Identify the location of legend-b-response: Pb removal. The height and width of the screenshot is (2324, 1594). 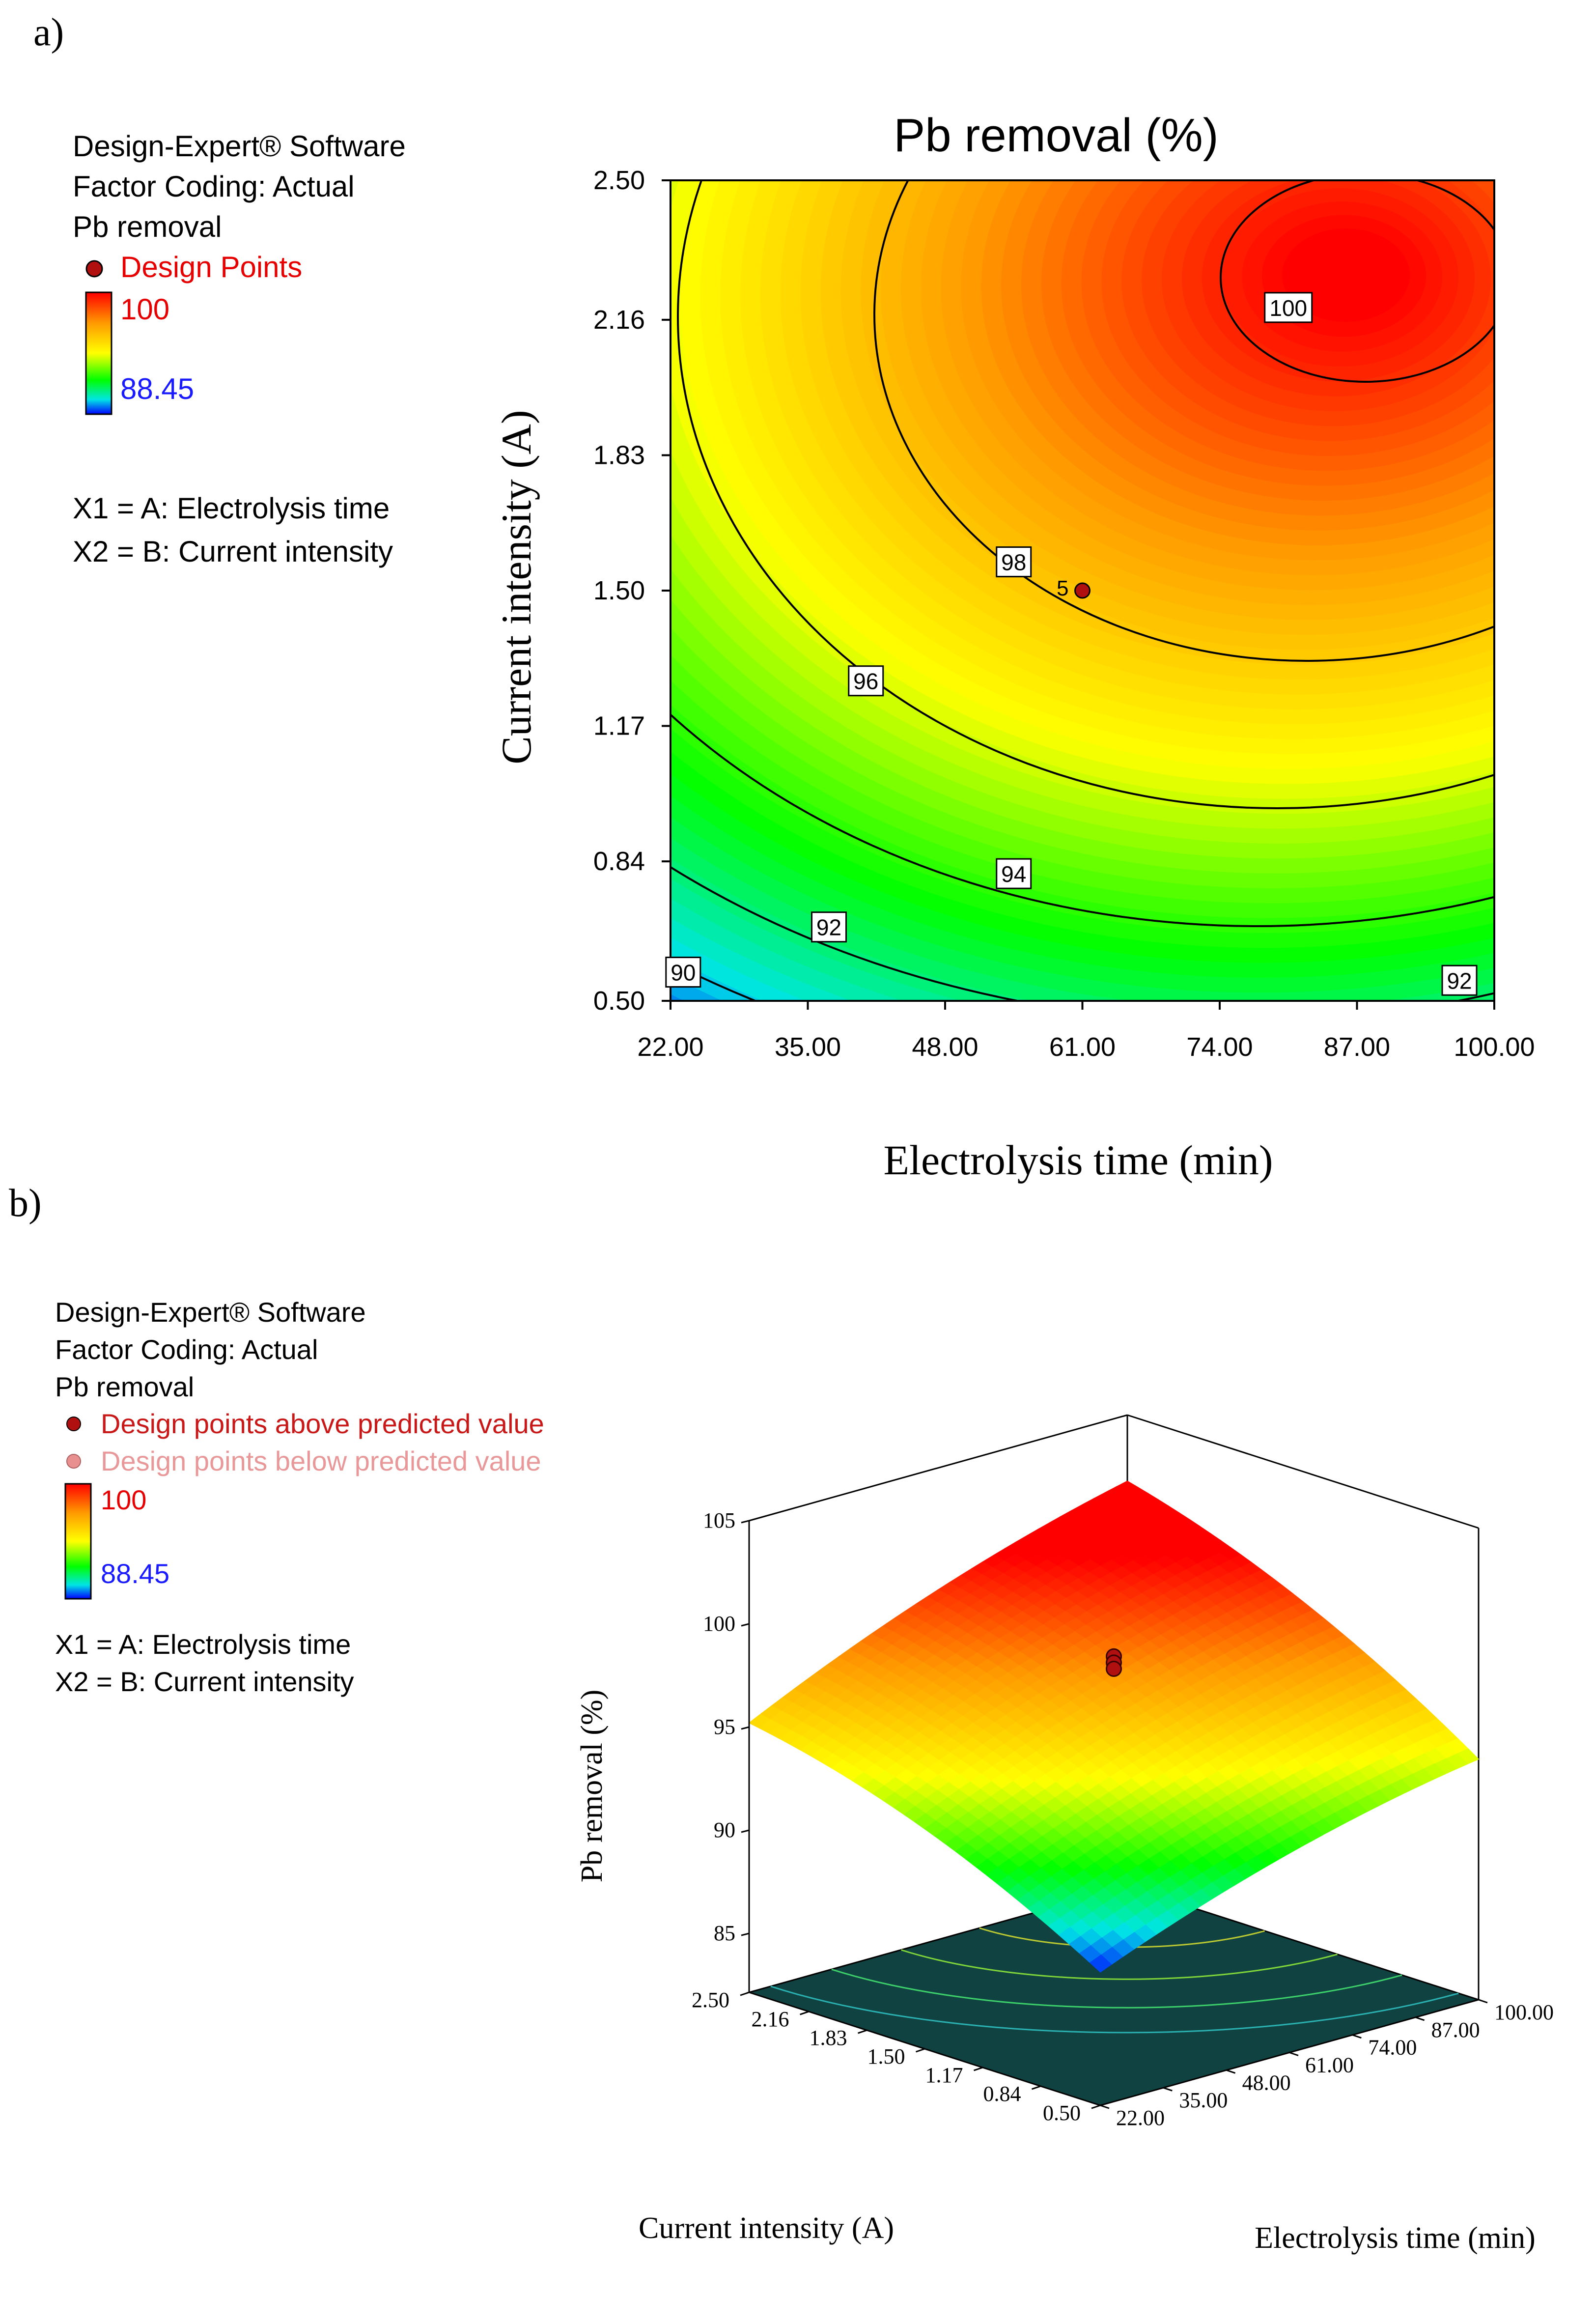
(124, 1386).